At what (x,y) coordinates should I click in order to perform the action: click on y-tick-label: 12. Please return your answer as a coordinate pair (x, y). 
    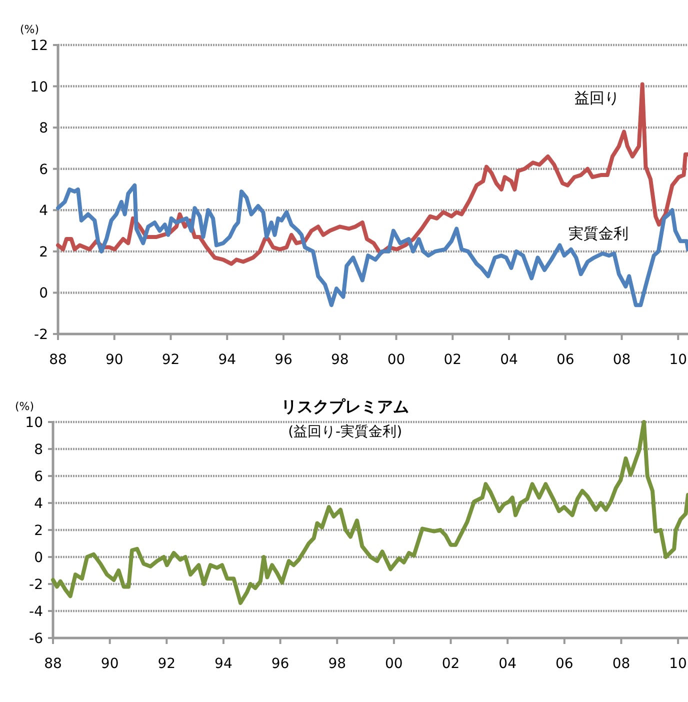
    Looking at the image, I should click on (39, 46).